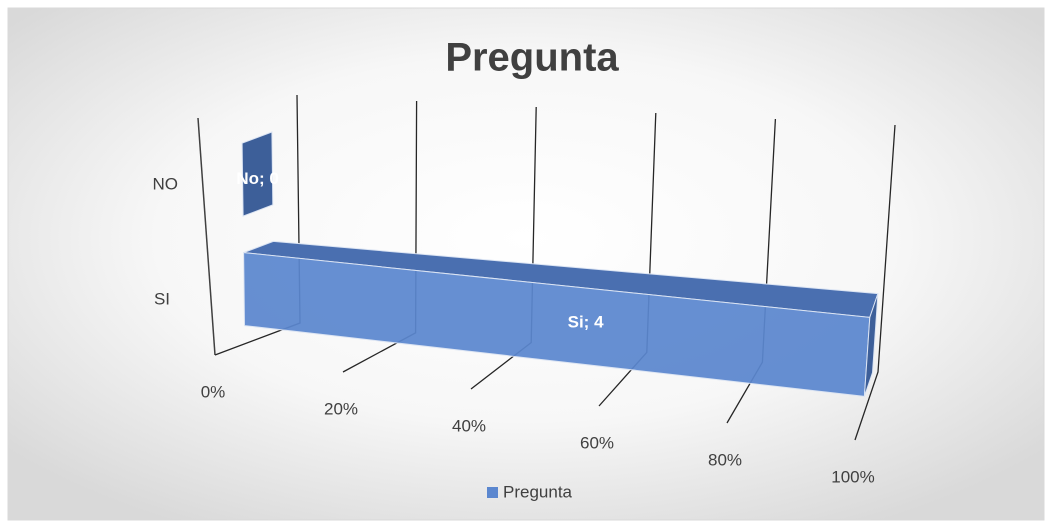 This screenshot has height=529, width=1054. What do you see at coordinates (257, 178) in the screenshot?
I see `data-label: No; 0` at bounding box center [257, 178].